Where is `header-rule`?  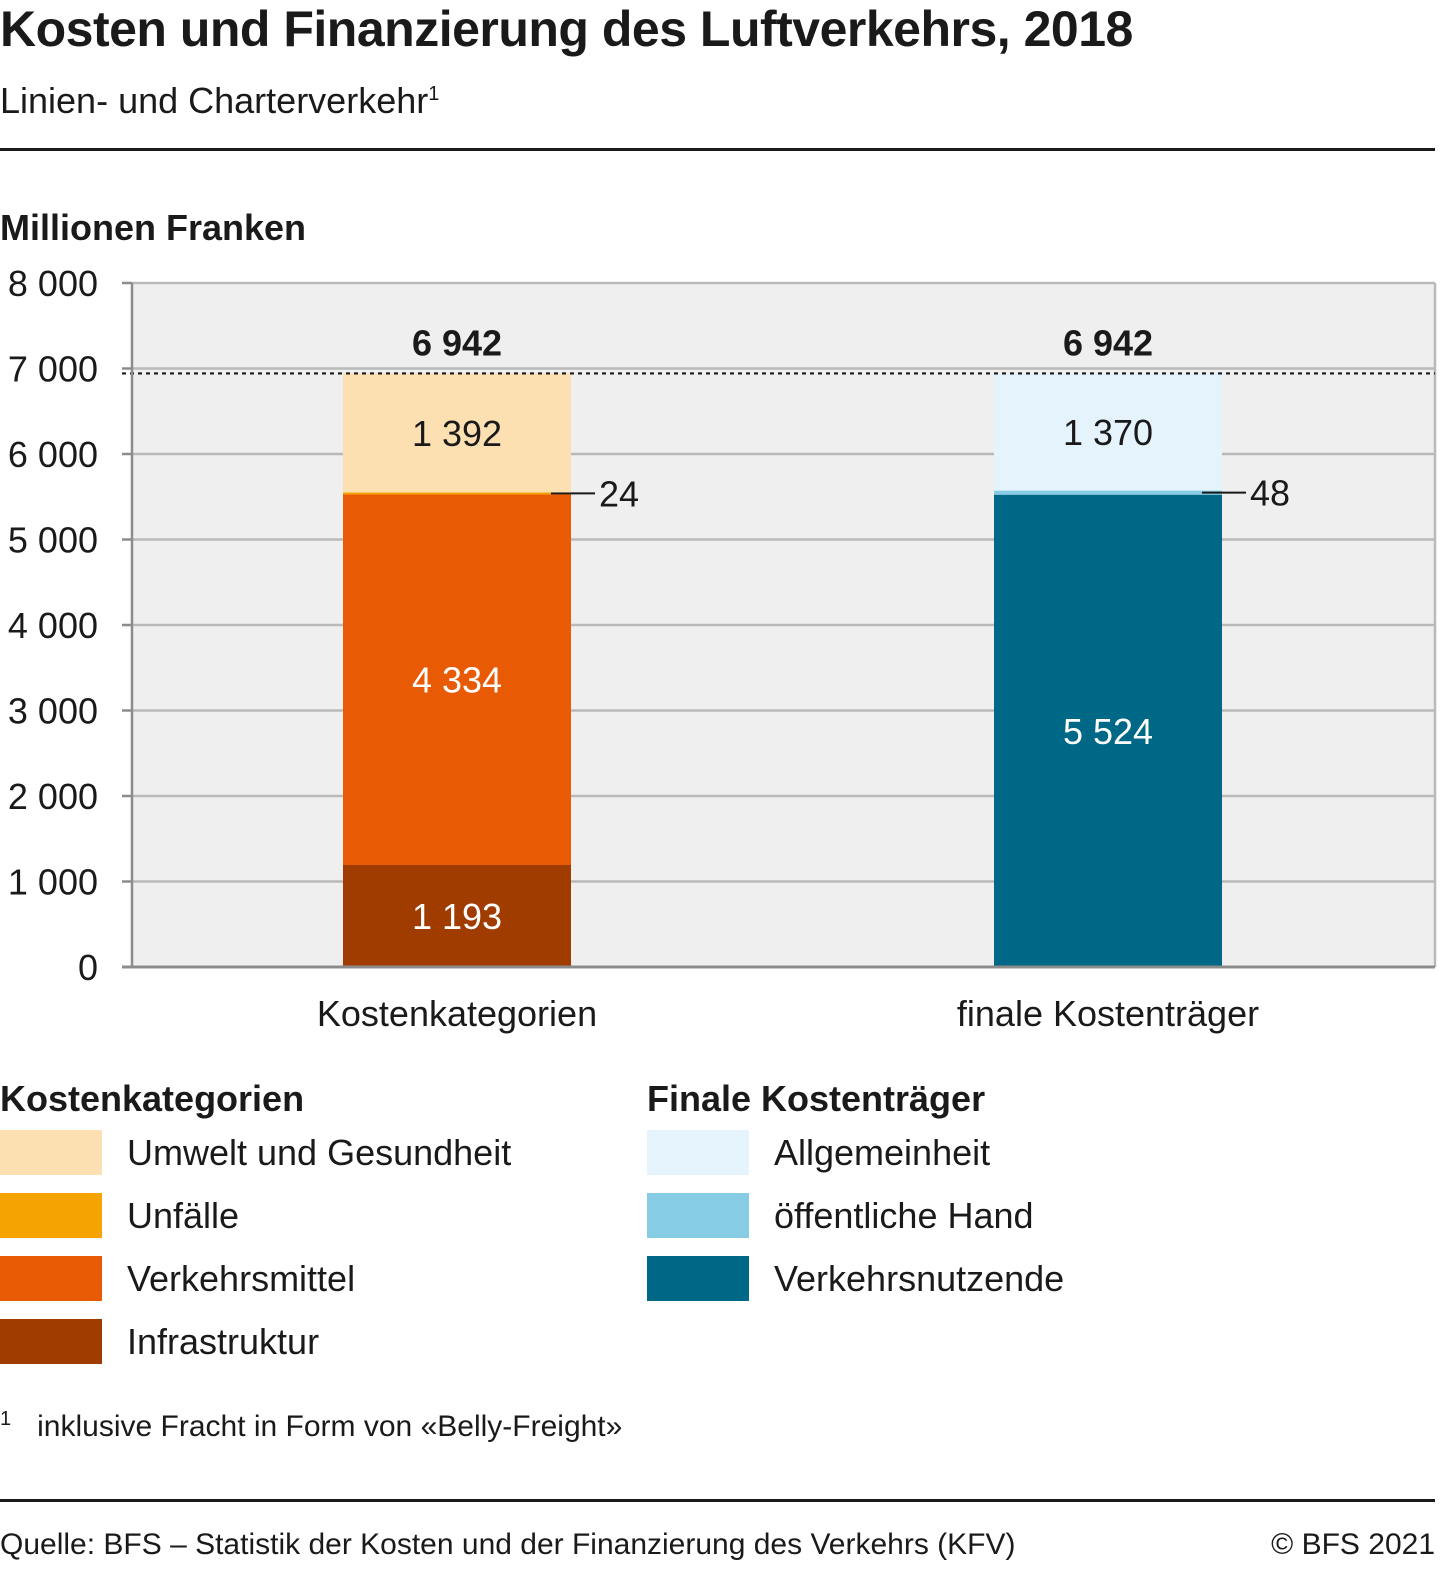 header-rule is located at coordinates (717, 149).